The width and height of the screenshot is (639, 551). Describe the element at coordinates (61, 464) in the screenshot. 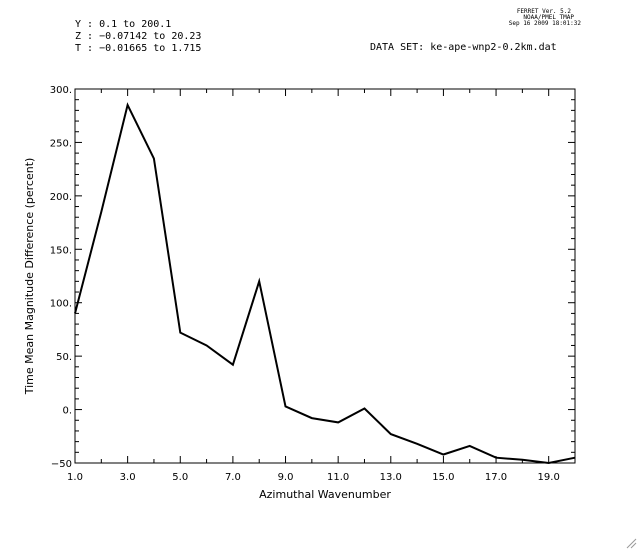

I see `y-tick-label: −50` at that location.